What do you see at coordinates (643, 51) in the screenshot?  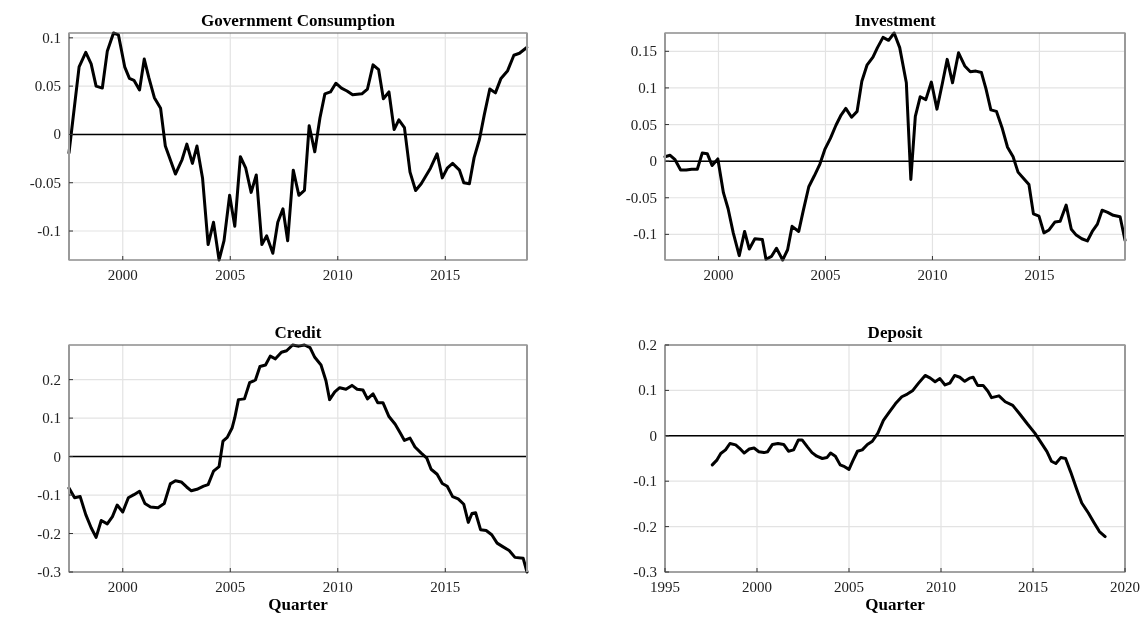 I see `y-tick-label: 0.15` at bounding box center [643, 51].